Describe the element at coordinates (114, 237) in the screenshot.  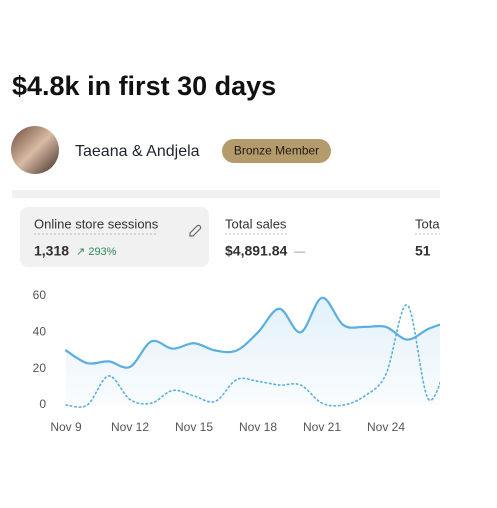
I see `metric-tile` at that location.